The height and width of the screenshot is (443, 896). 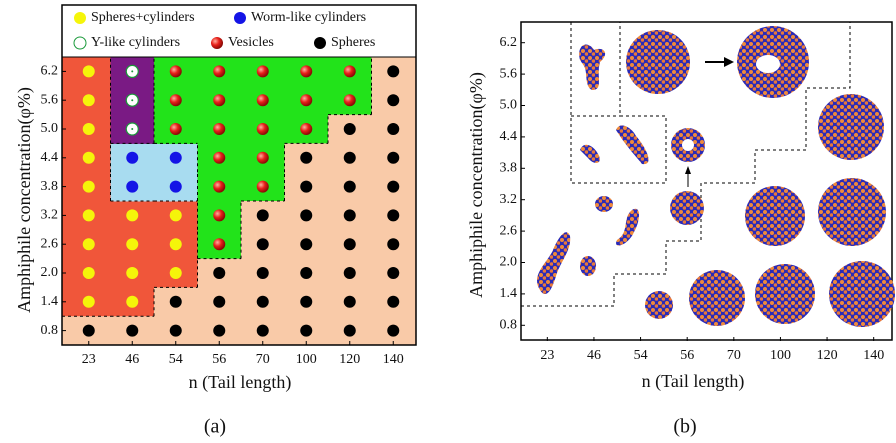 What do you see at coordinates (50, 272) in the screenshot?
I see `y-tick-label: 2.0` at bounding box center [50, 272].